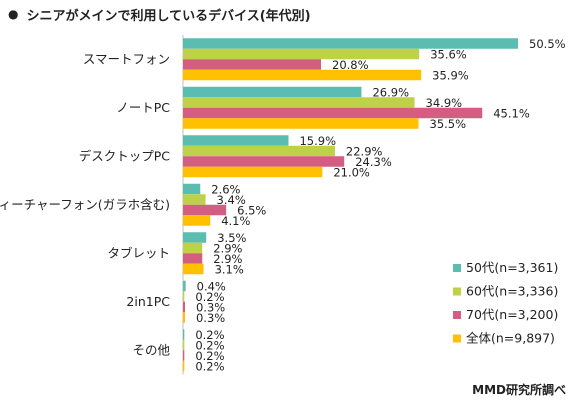 Image resolution: width=580 pixels, height=406 pixels. I want to click on data-label-70-n-3-200-2-cat-2: 24.3%, so click(373, 162).